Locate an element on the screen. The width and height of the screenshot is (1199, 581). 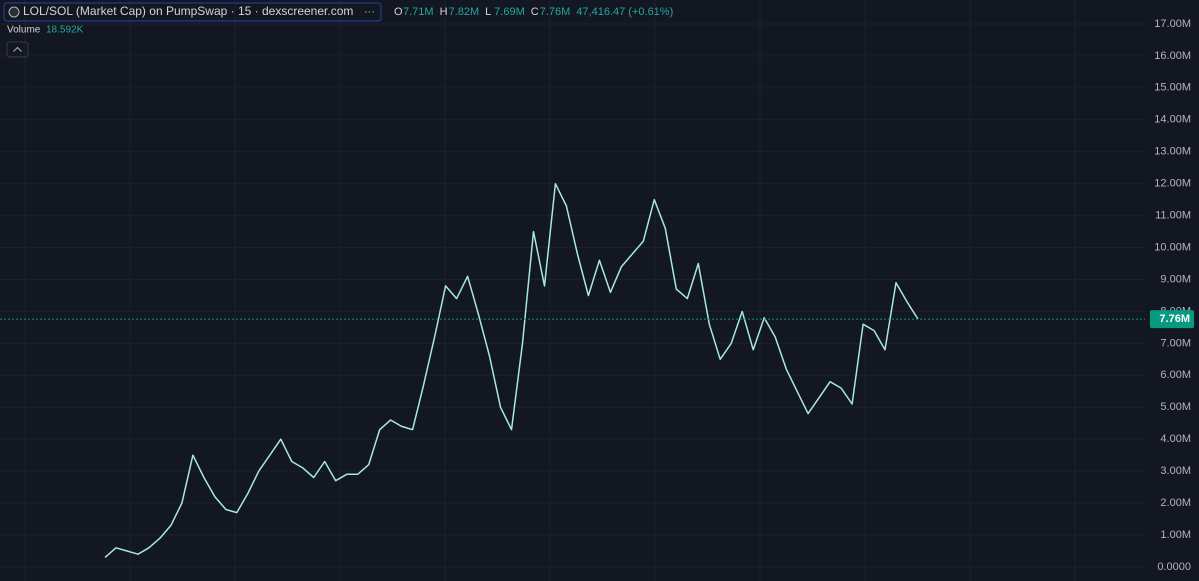
y-tick-label: 16.00M is located at coordinates (1172, 56).